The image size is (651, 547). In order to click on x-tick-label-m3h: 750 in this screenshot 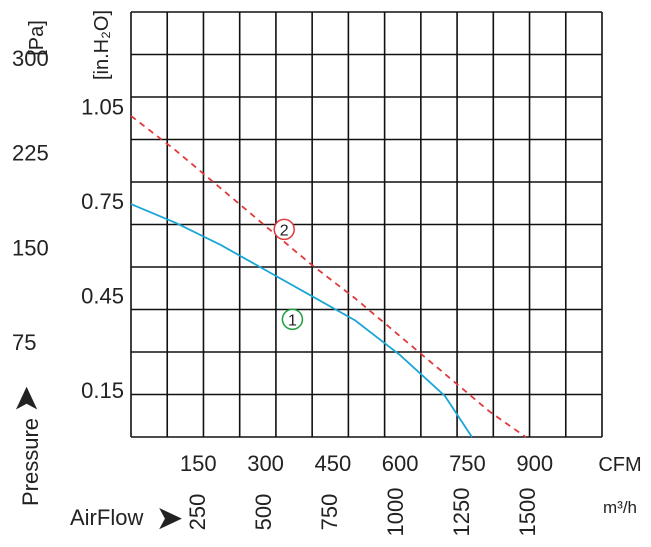, I will do `click(329, 512)`.